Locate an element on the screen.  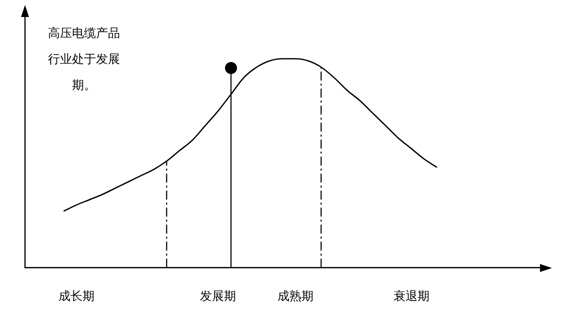
x-tick-label: 衰退期 is located at coordinates (411, 295).